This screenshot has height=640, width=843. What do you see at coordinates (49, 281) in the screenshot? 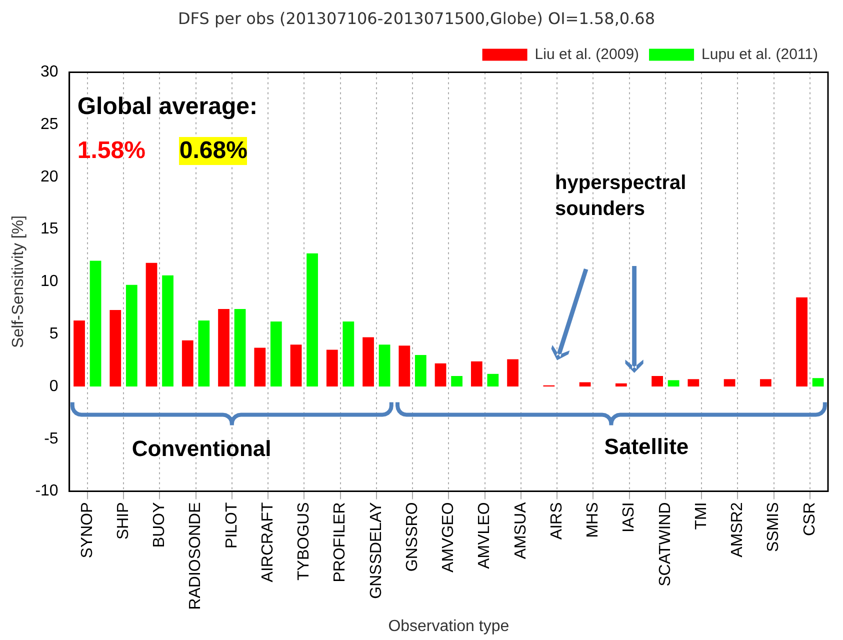
I see `y-tick-label: 10` at bounding box center [49, 281].